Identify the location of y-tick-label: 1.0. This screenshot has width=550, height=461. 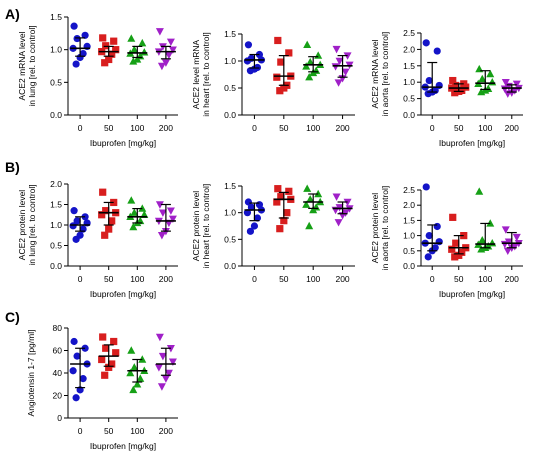
(409, 82).